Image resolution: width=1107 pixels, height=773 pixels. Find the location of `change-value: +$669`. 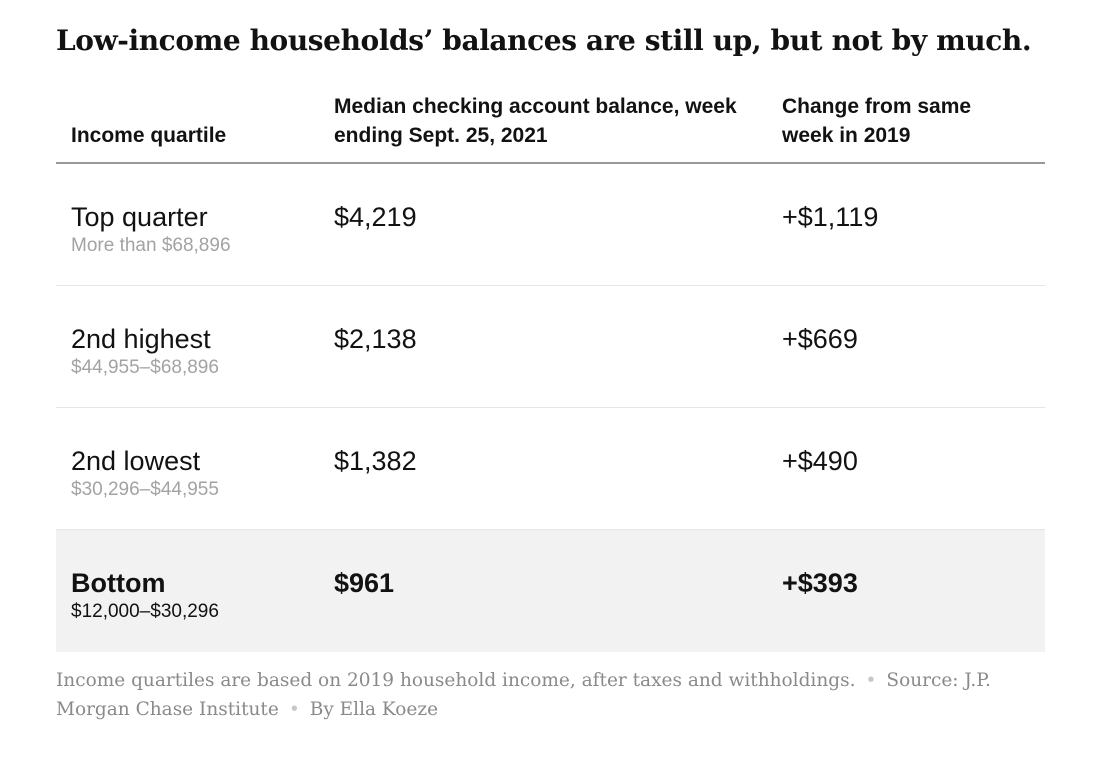

change-value: +$669 is located at coordinates (820, 339).